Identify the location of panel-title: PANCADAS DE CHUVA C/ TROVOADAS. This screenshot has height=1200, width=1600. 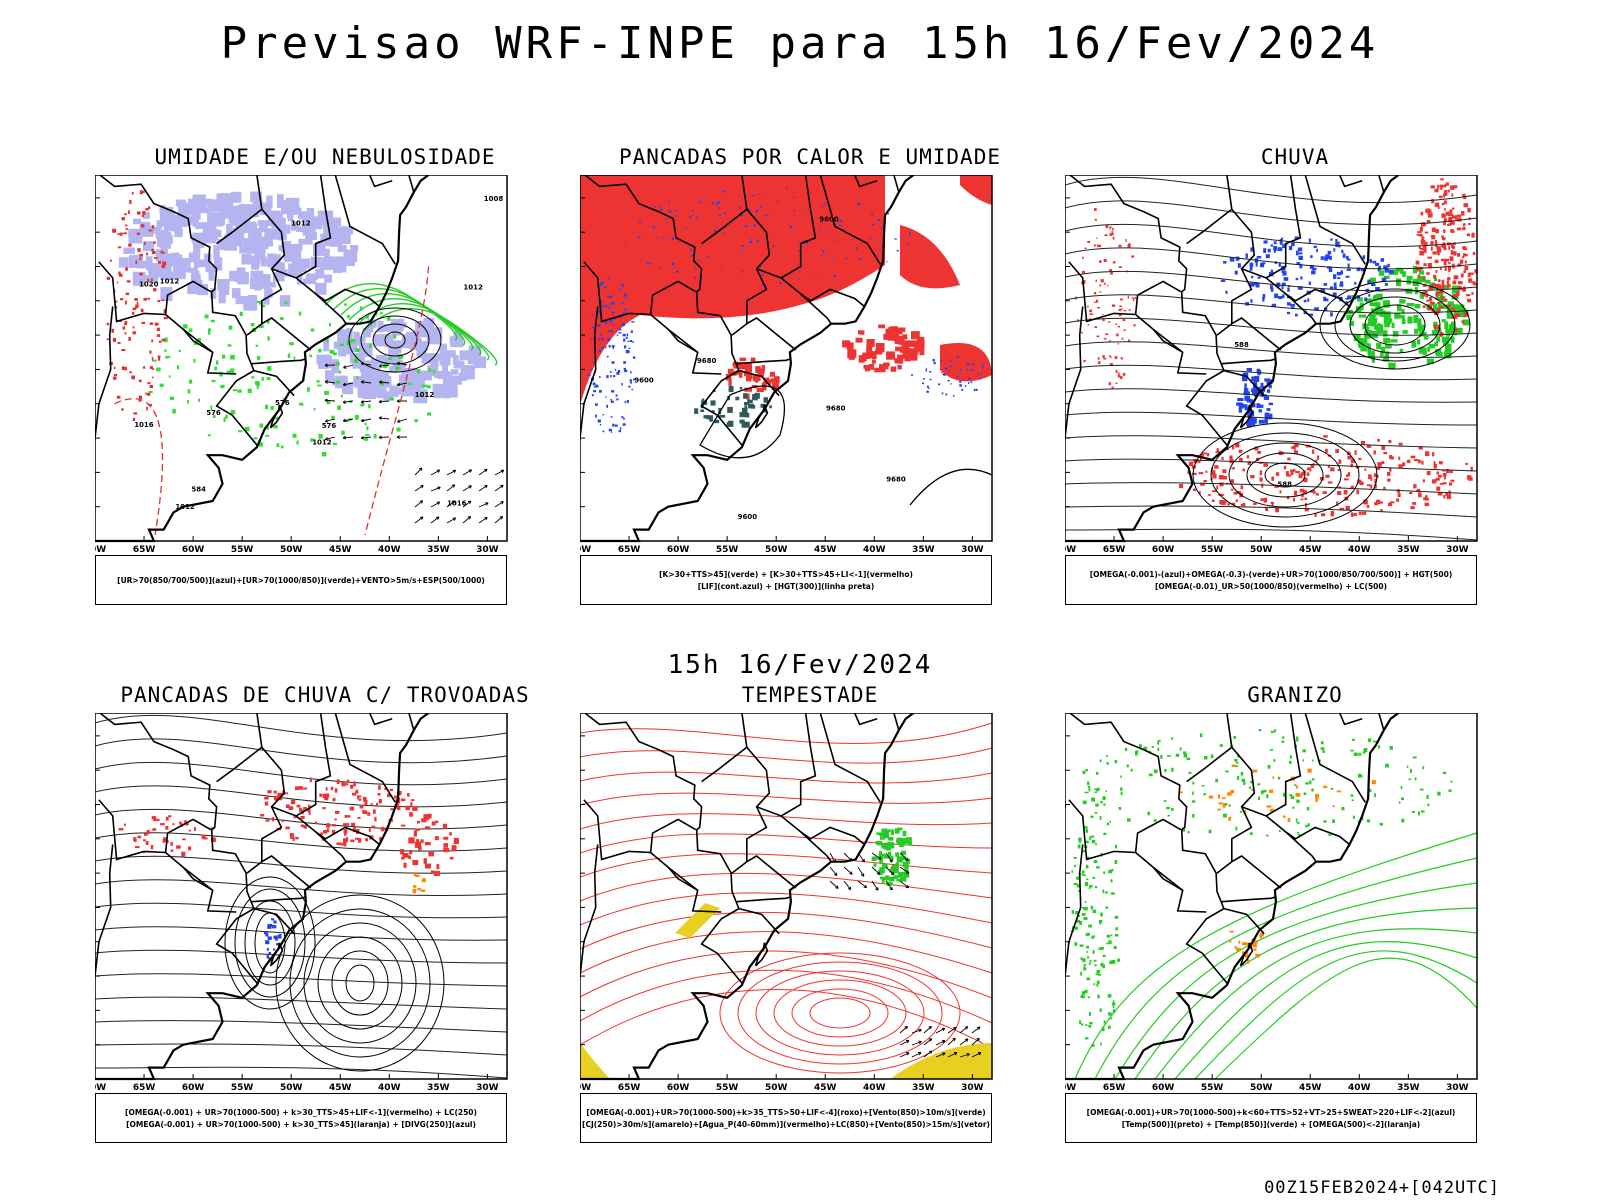
(325, 695).